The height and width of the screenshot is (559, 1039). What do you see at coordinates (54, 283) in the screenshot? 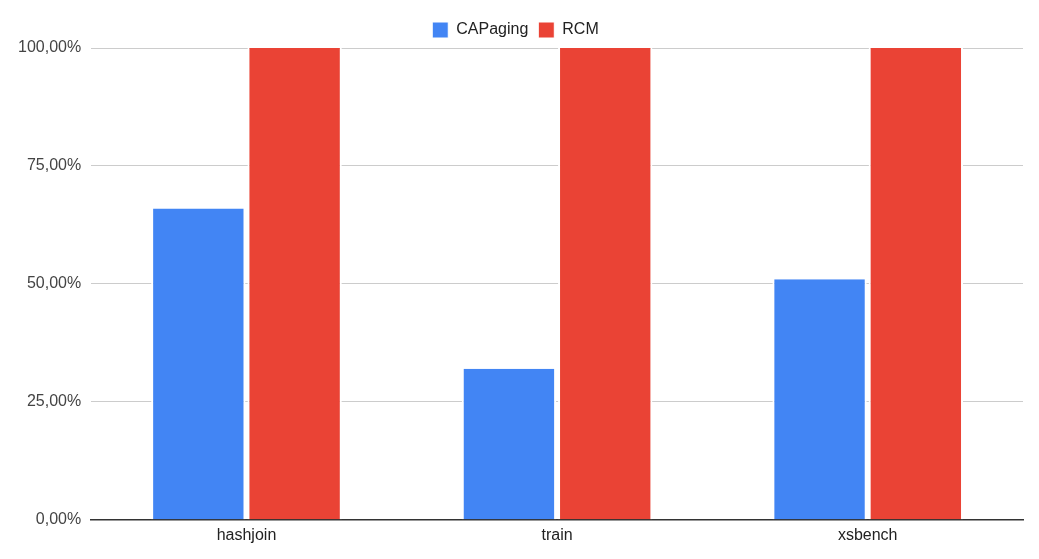
I see `y-tick-label: 50,00%` at bounding box center [54, 283].